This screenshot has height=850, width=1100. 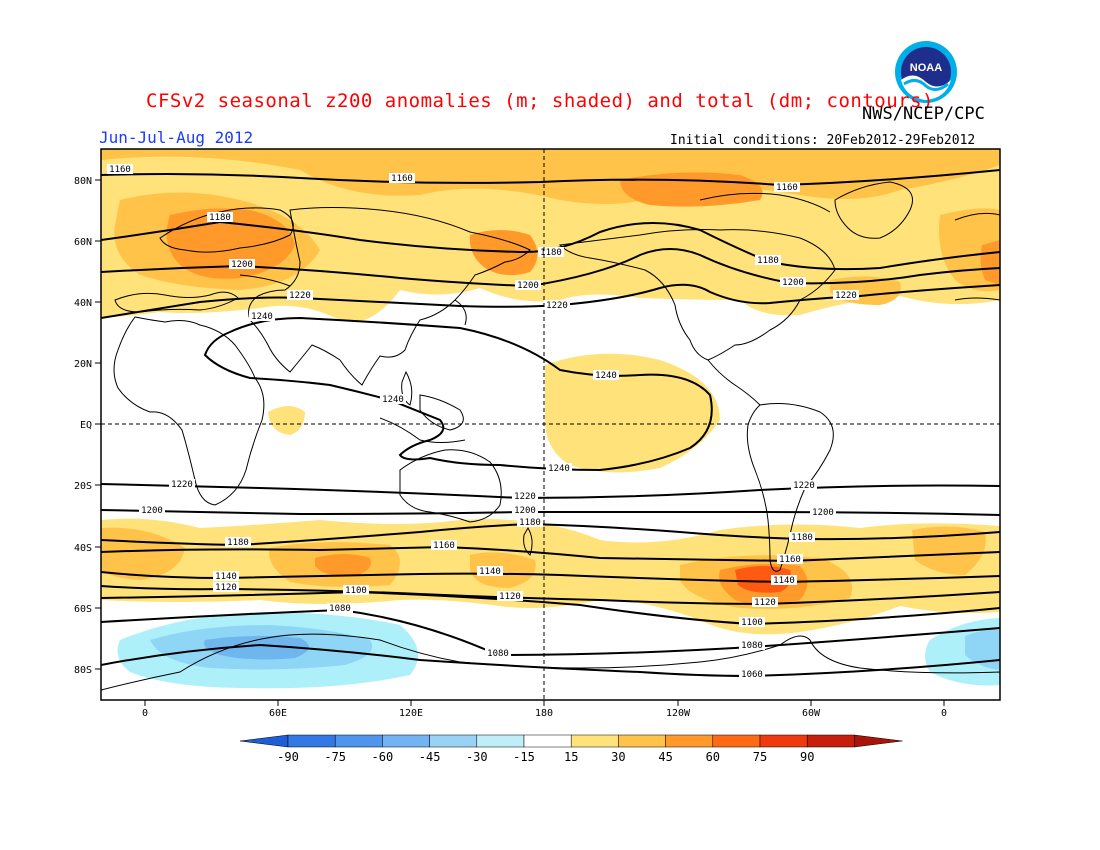 What do you see at coordinates (477, 757) in the screenshot?
I see `colorbar-label: -30` at bounding box center [477, 757].